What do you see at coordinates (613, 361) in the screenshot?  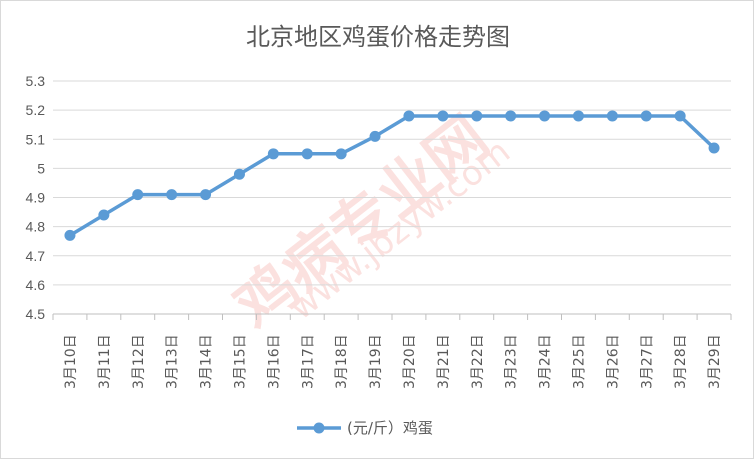 I see `x-tick-label: 3月26日` at bounding box center [613, 361].